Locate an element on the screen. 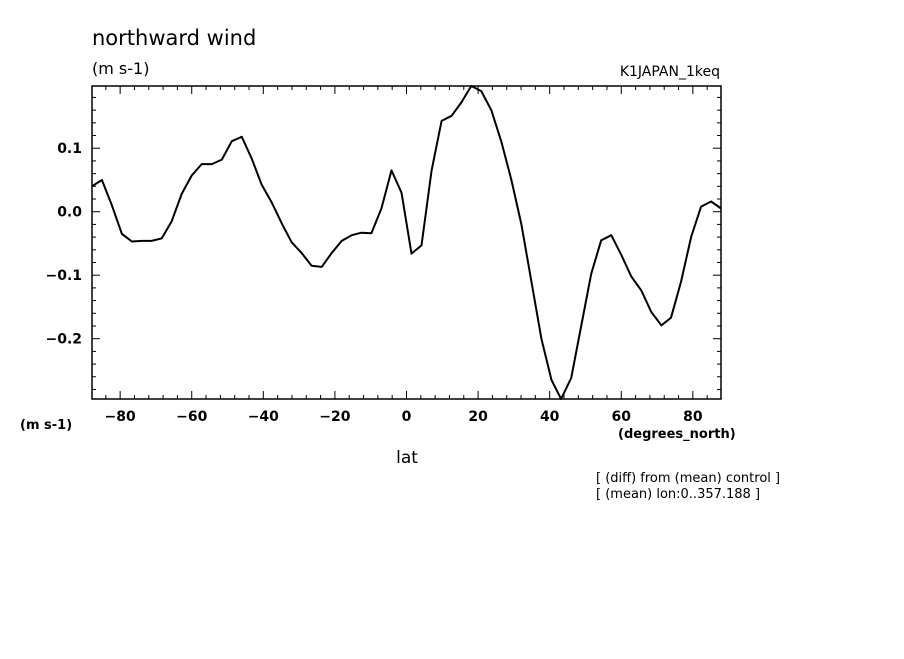 The height and width of the screenshot is (659, 904). x-tick-label: 20 is located at coordinates (478, 417).